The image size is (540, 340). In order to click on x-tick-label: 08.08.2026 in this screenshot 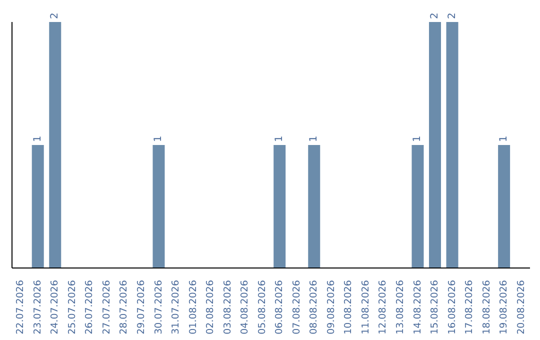, I will do `click(314, 307)`.